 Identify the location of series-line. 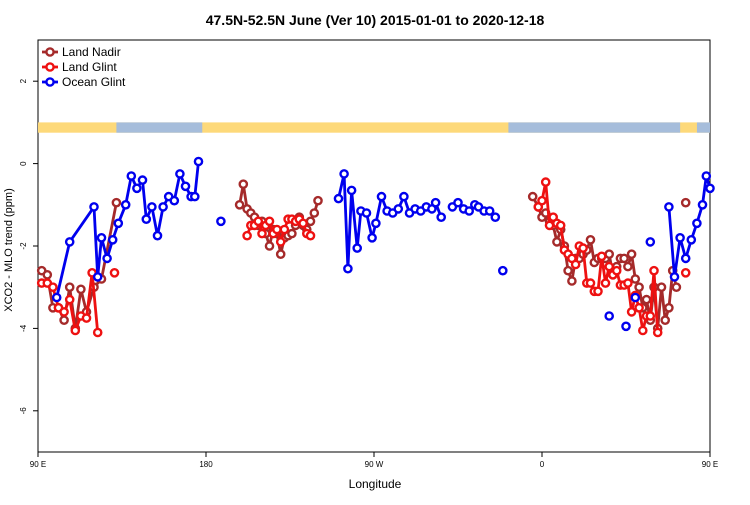
(689, 226).